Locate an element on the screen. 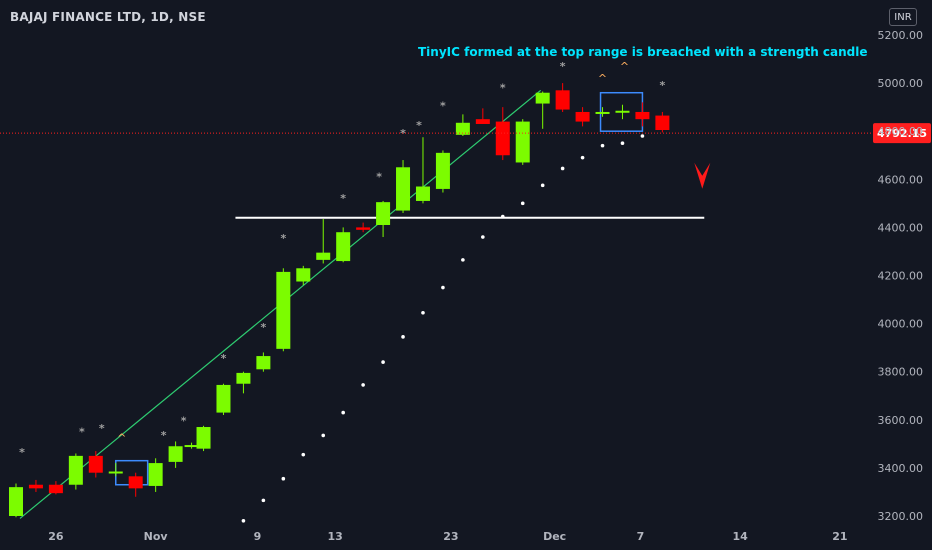 This screenshot has width=932, height=550. time-tick-label: Nov is located at coordinates (156, 536).